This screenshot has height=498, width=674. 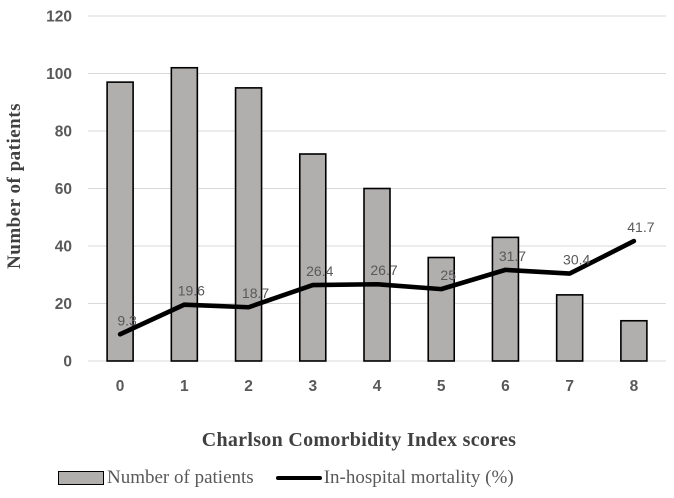 What do you see at coordinates (319, 271) in the screenshot?
I see `data-label: 26.4` at bounding box center [319, 271].